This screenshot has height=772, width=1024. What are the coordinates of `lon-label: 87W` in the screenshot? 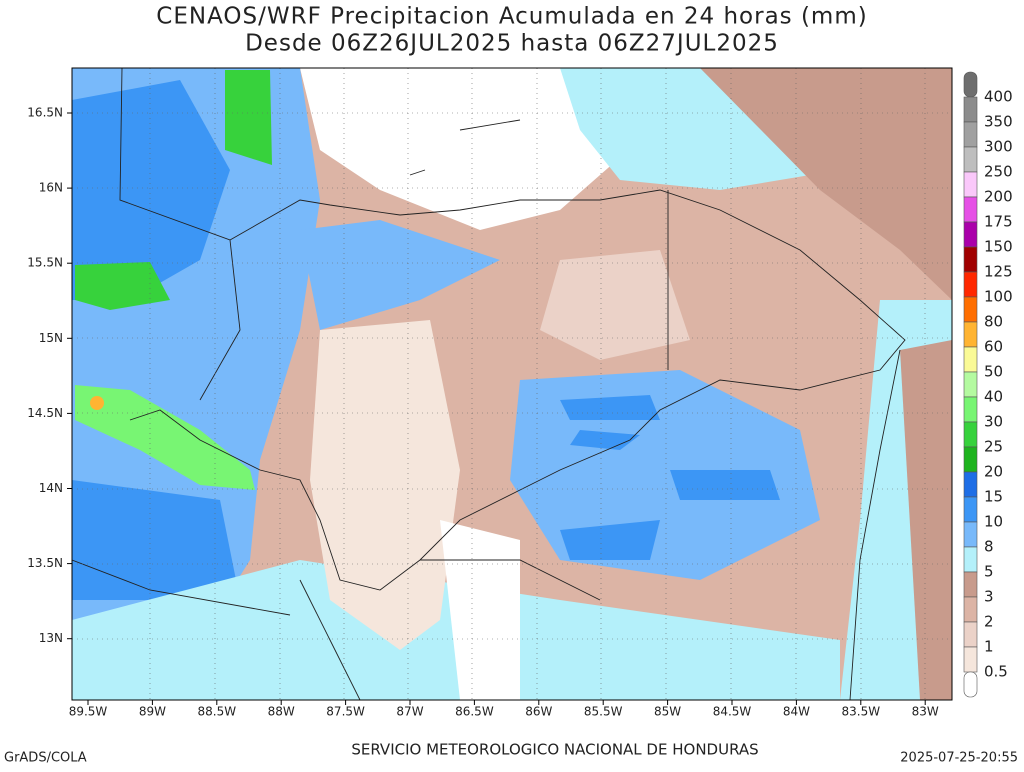 It's located at (409, 712).